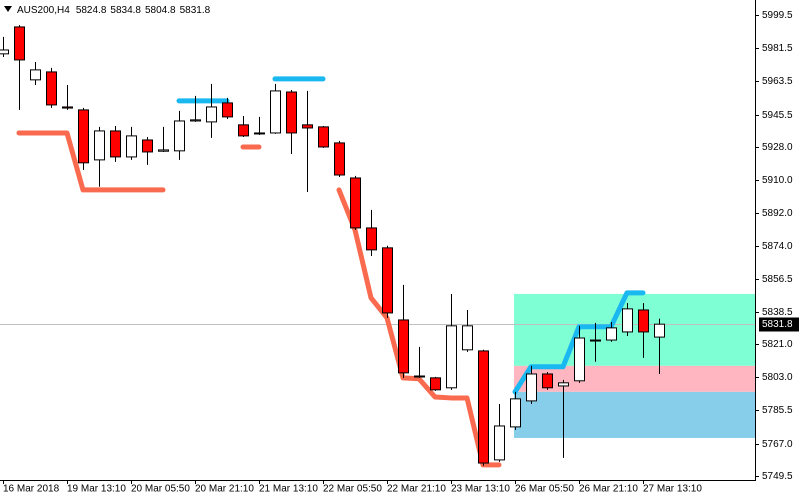 The width and height of the screenshot is (800, 500). I want to click on y-tick-label: 5910.0, so click(777, 180).